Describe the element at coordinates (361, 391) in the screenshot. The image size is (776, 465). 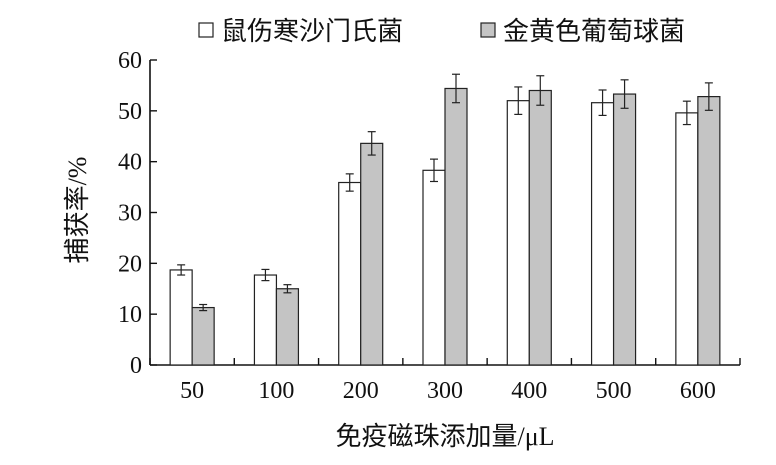
I see `x-tick-label: 200` at that location.